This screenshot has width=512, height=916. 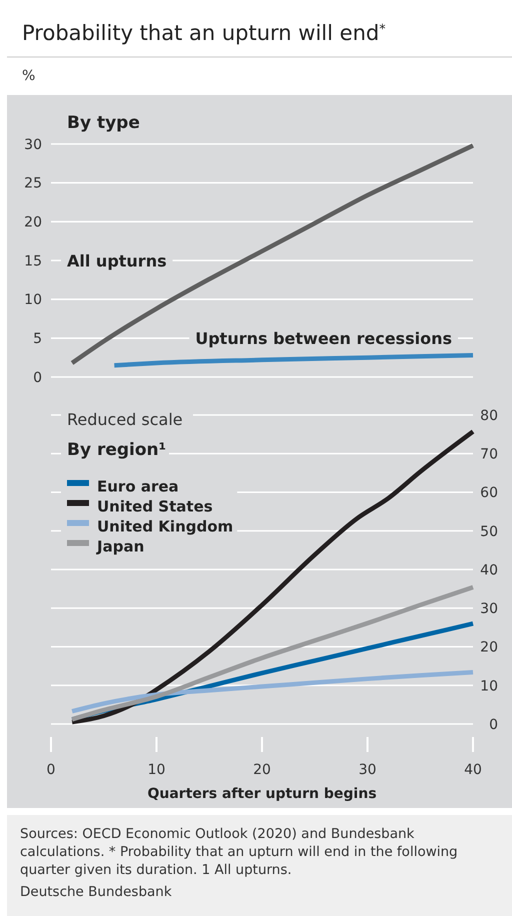 What do you see at coordinates (116, 450) in the screenshot?
I see `text: By region¹` at bounding box center [116, 450].